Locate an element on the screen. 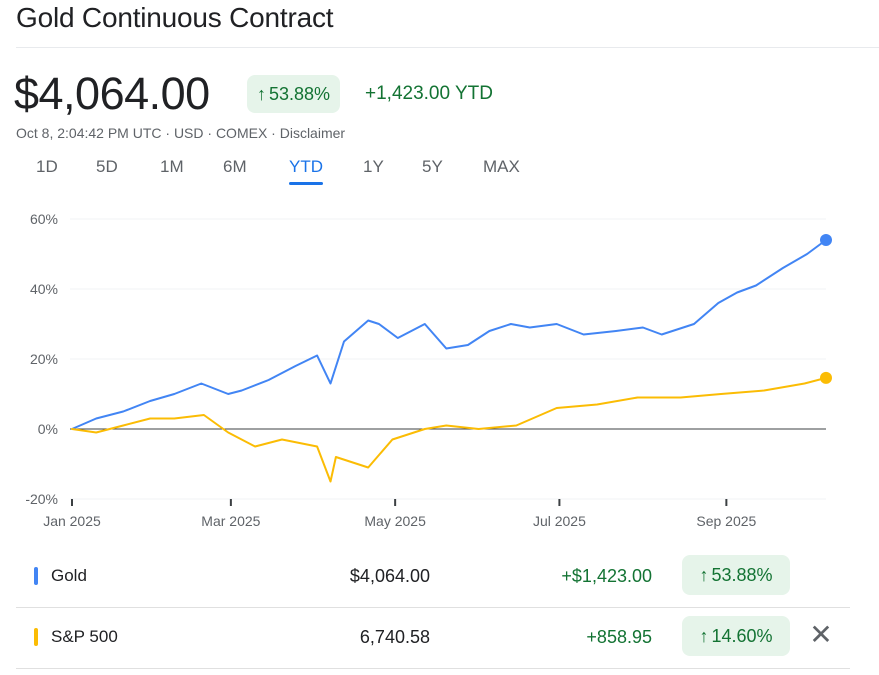 The image size is (879, 675). tab-5y: 5Y is located at coordinates (432, 166).